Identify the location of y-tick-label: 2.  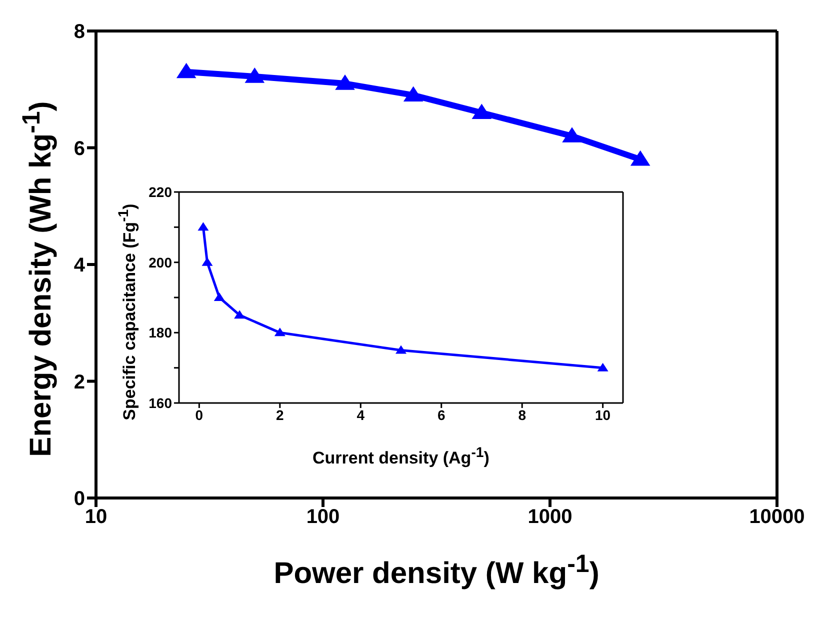
(79, 382).